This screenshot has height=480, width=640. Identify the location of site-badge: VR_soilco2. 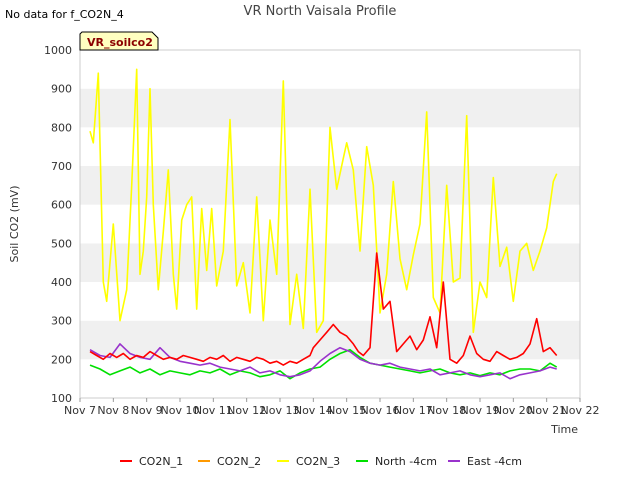
(119, 41).